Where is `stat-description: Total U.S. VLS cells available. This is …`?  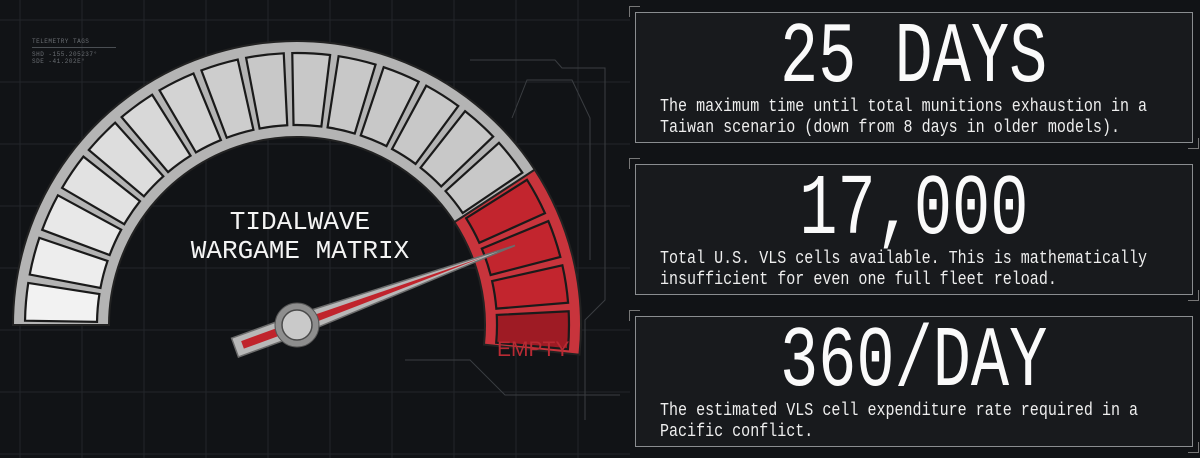 stat-description: Total U.S. VLS cells available. This is … is located at coordinates (904, 269).